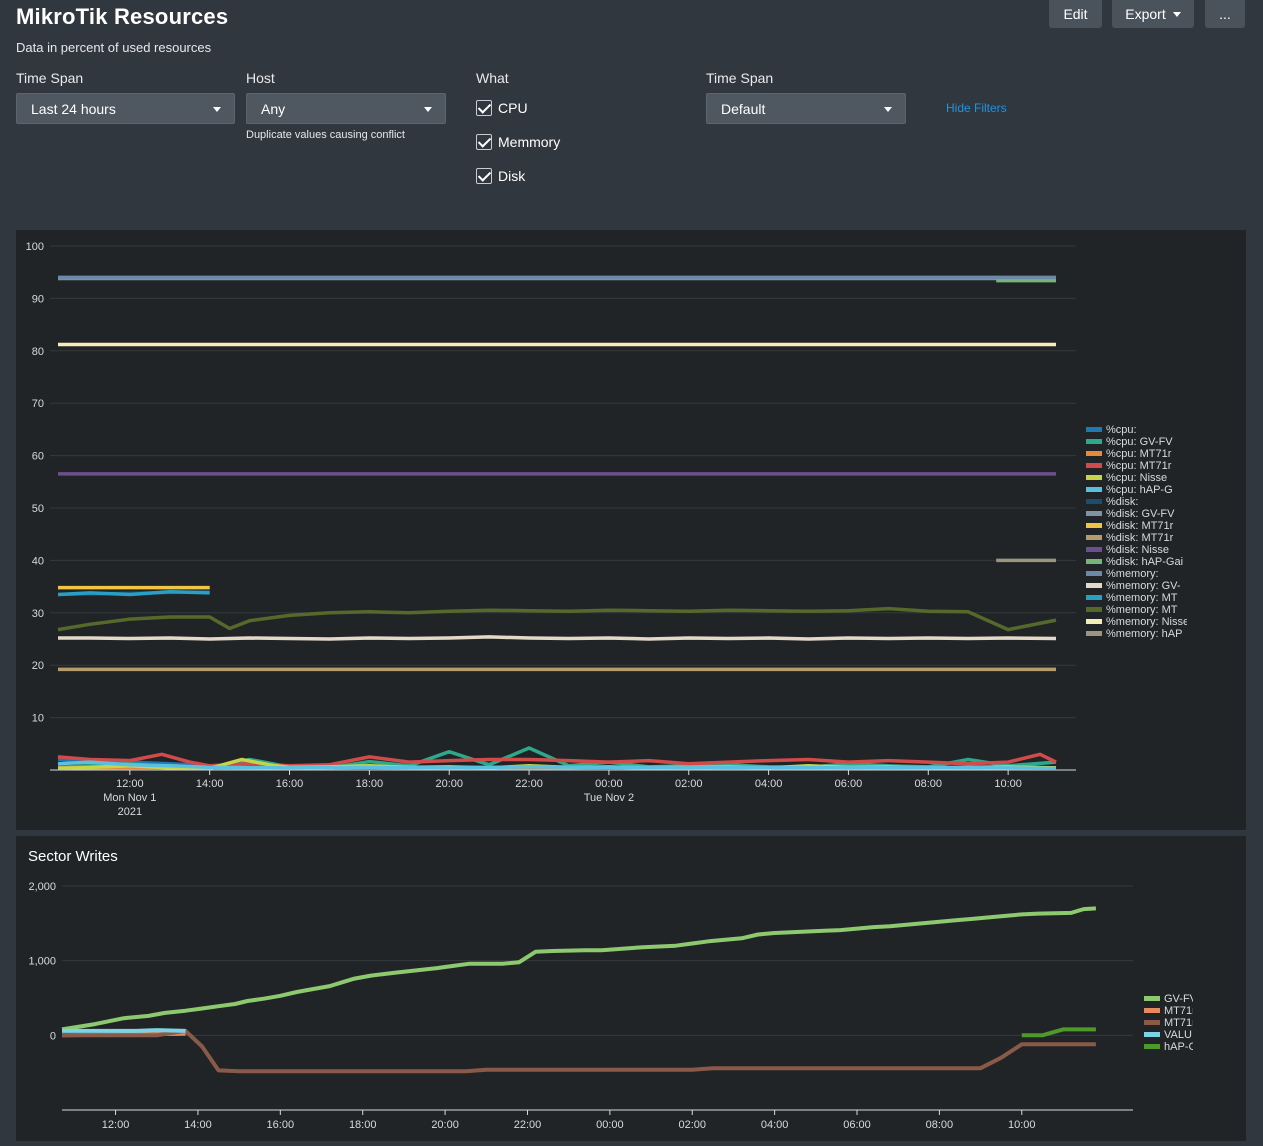  Describe the element at coordinates (806, 108) in the screenshot. I see `time-span-2-dropdown: Default` at that location.